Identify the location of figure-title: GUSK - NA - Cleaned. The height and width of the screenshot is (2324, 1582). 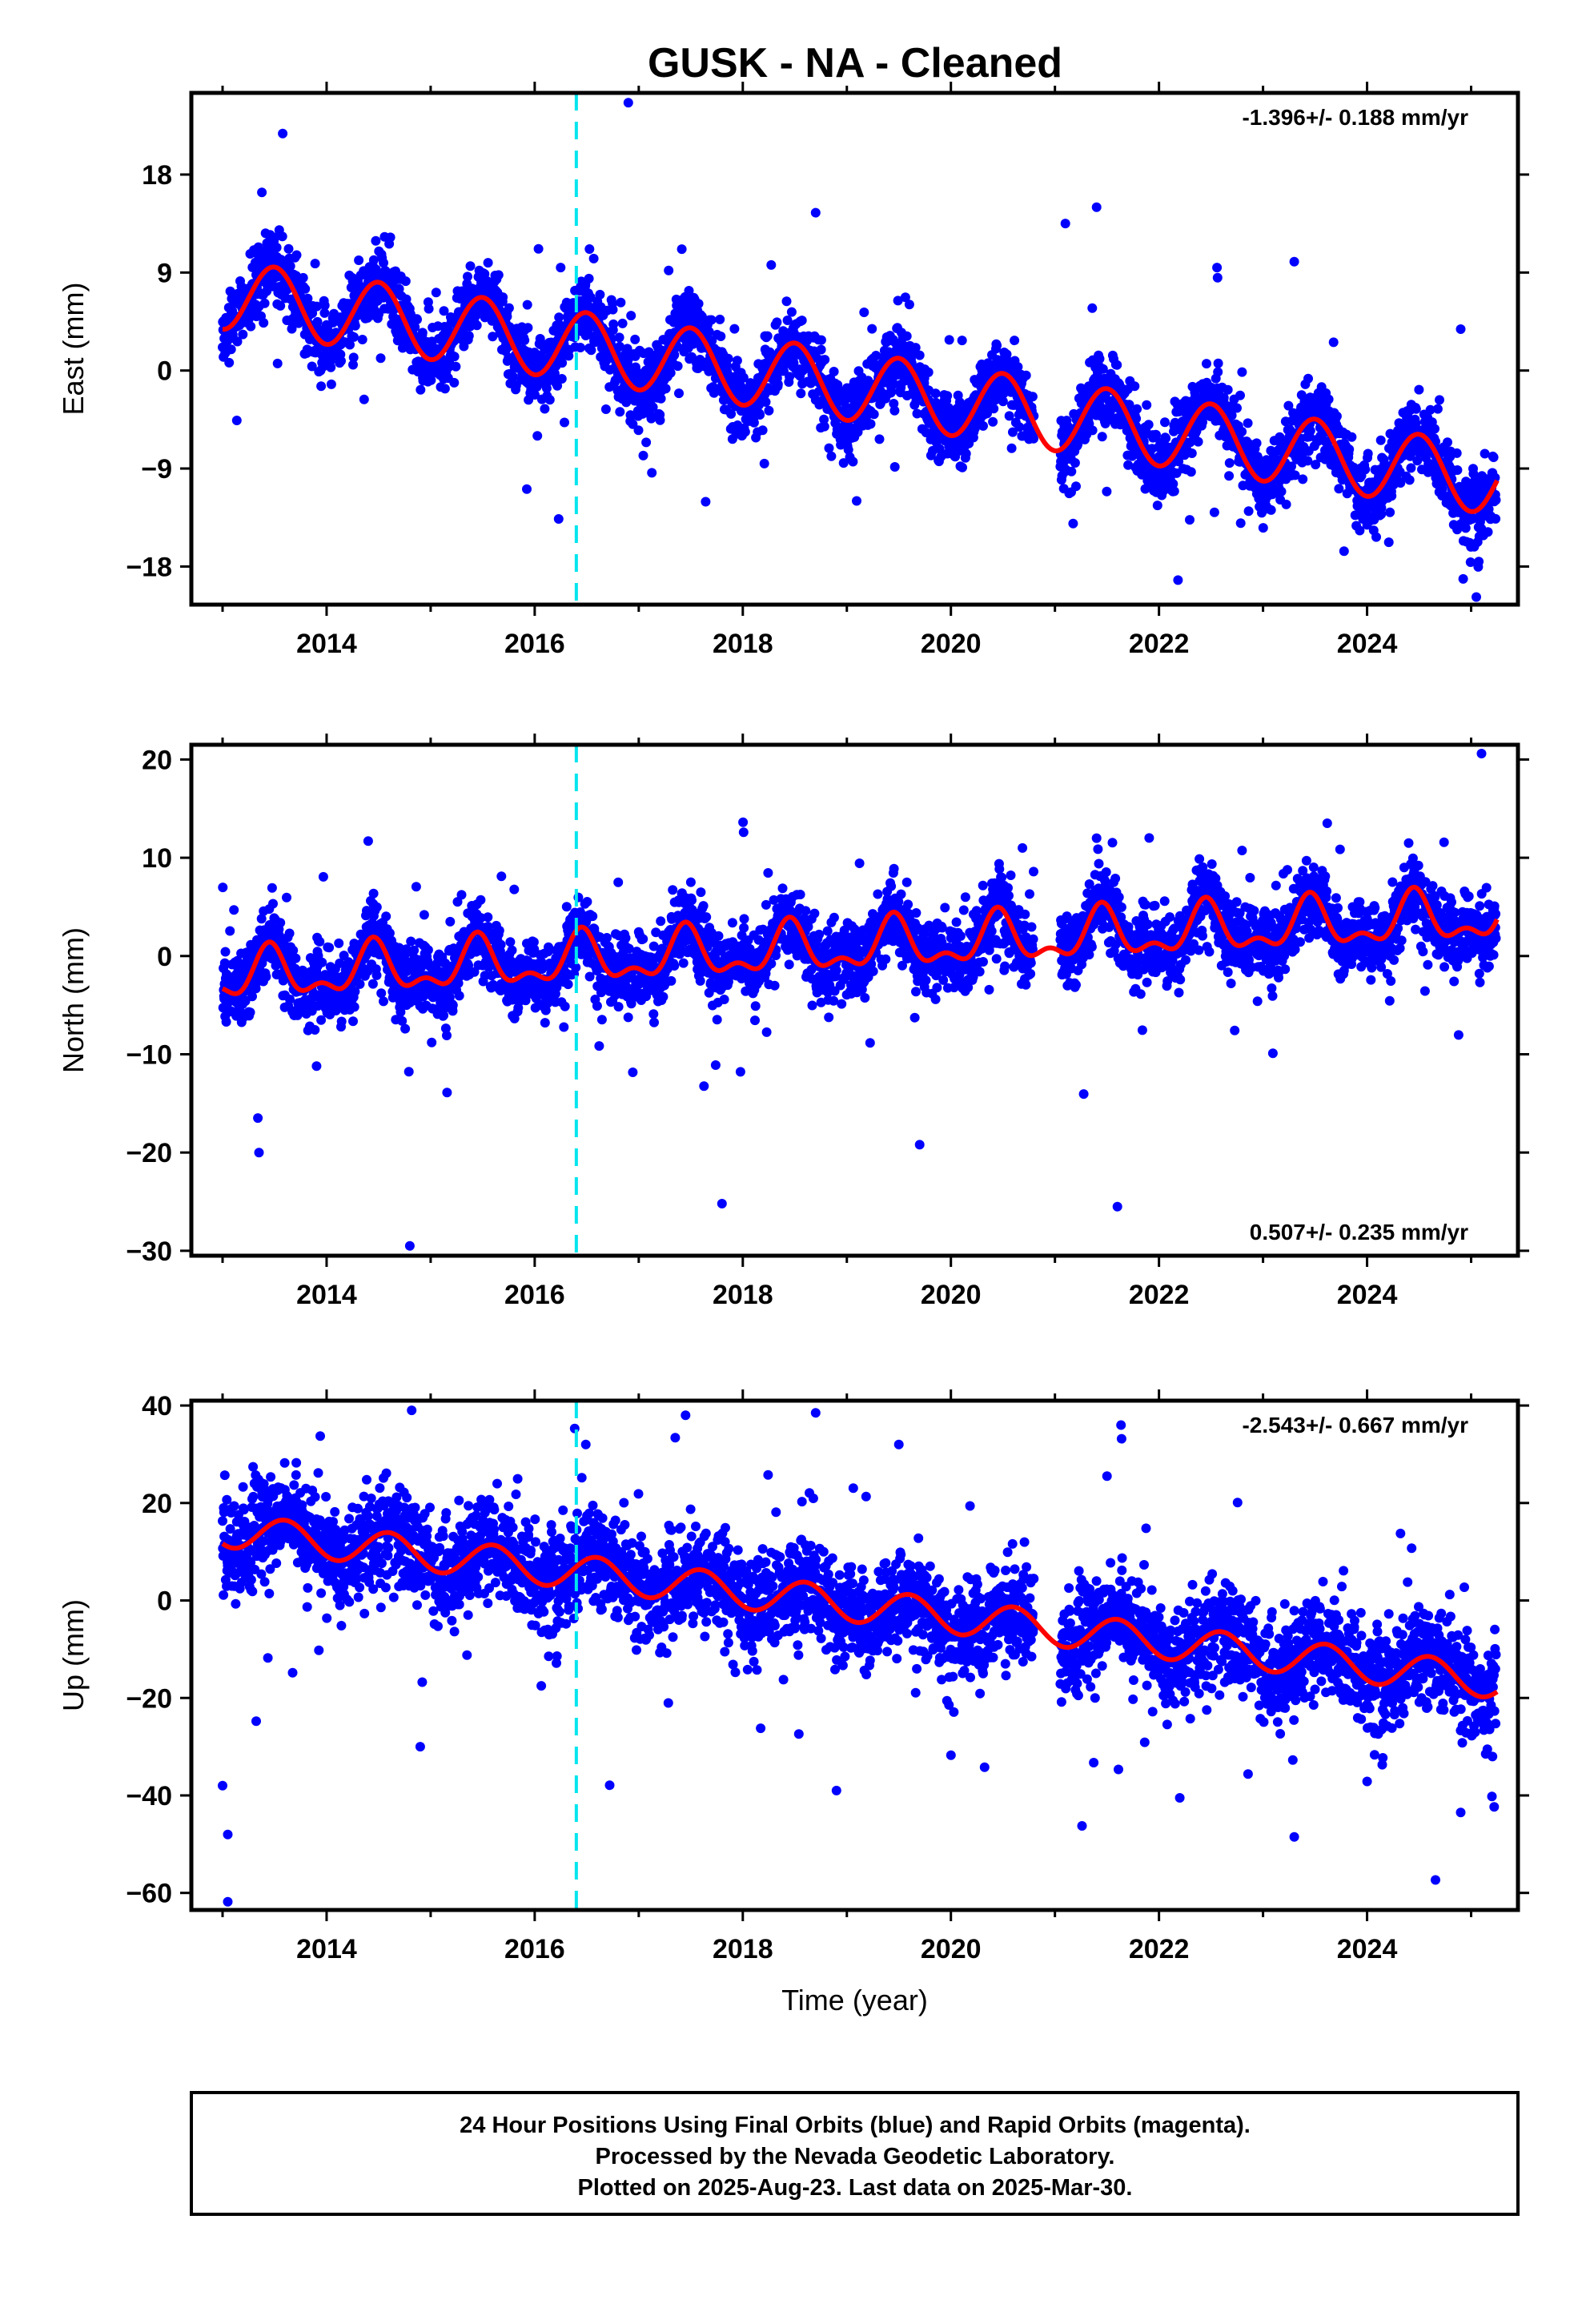
(855, 63).